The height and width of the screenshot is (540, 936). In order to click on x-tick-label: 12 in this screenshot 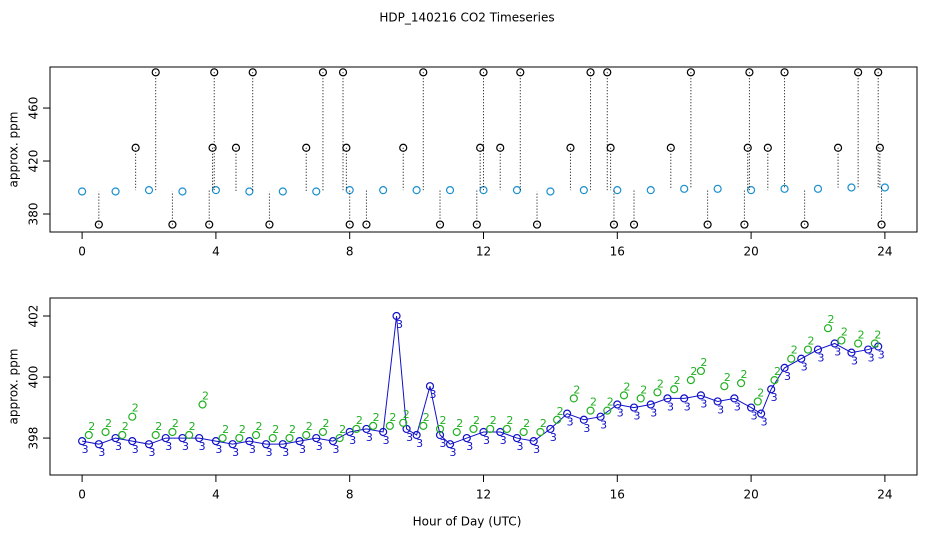, I will do `click(483, 495)`.